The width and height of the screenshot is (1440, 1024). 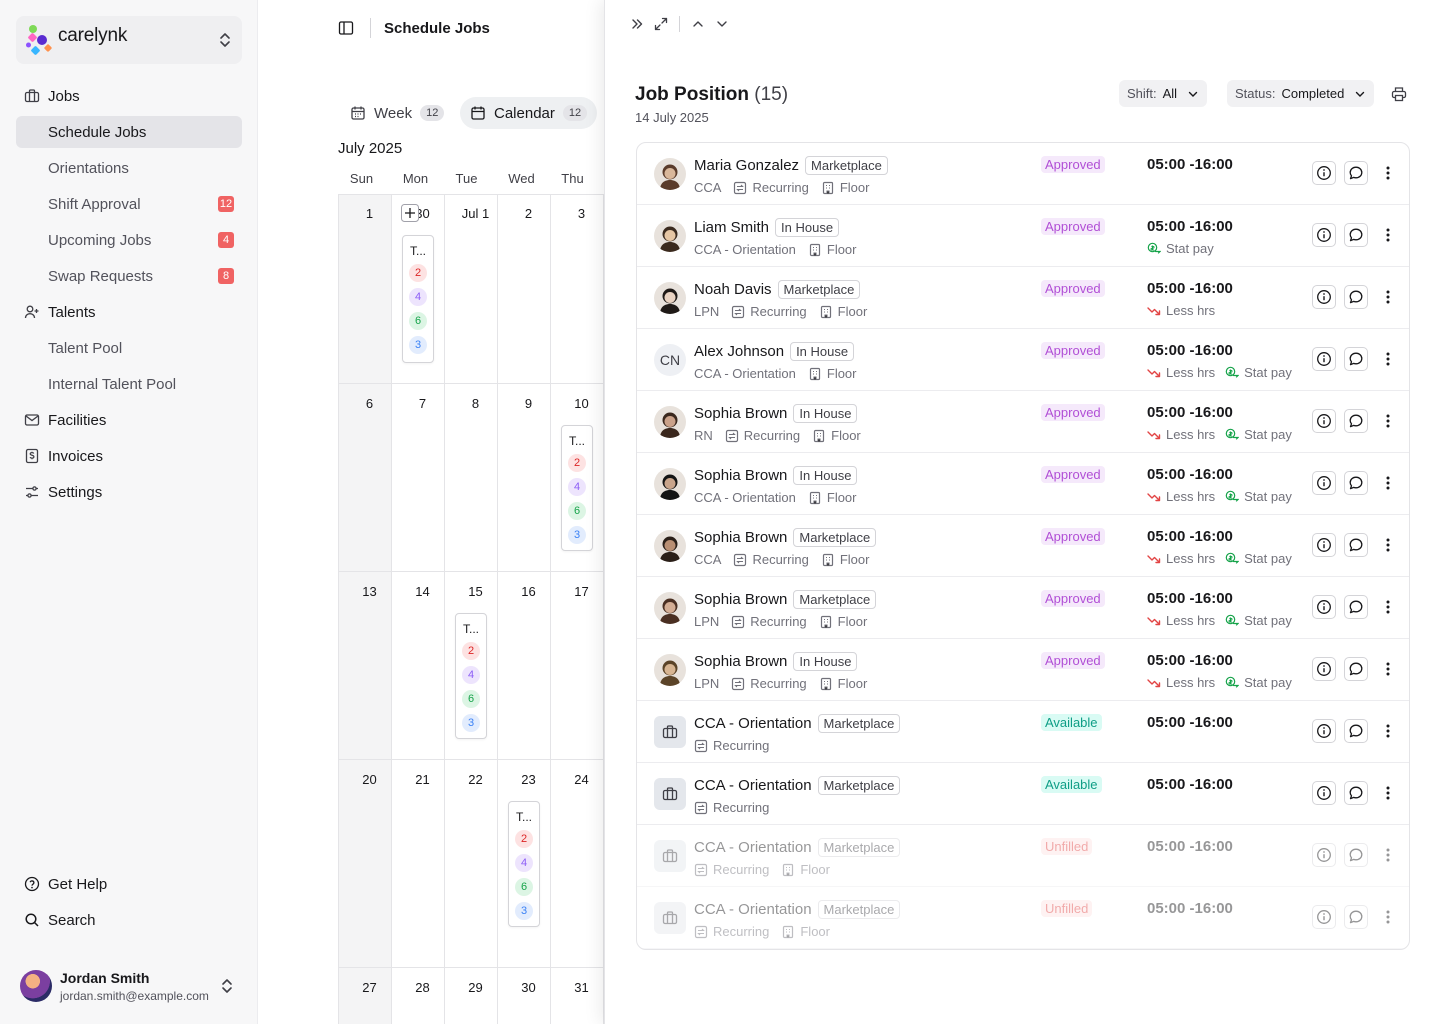 I want to click on day-number: 1, so click(x=369, y=213).